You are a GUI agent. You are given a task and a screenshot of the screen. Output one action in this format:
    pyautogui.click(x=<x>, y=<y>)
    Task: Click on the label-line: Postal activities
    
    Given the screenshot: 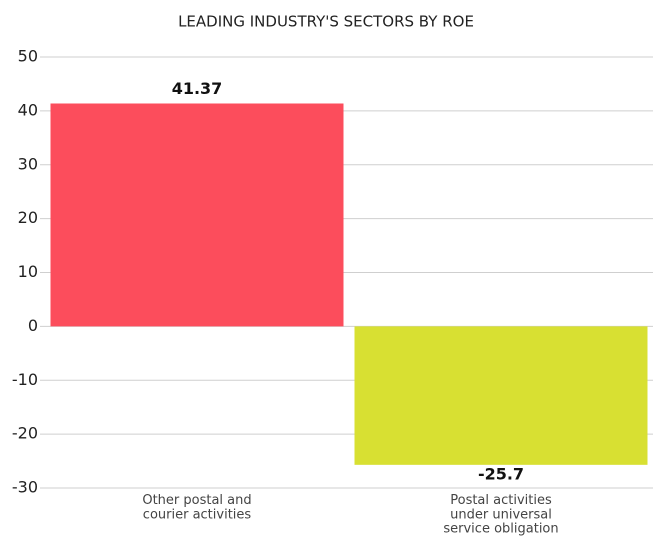 What is the action you would take?
    pyautogui.click(x=501, y=500)
    